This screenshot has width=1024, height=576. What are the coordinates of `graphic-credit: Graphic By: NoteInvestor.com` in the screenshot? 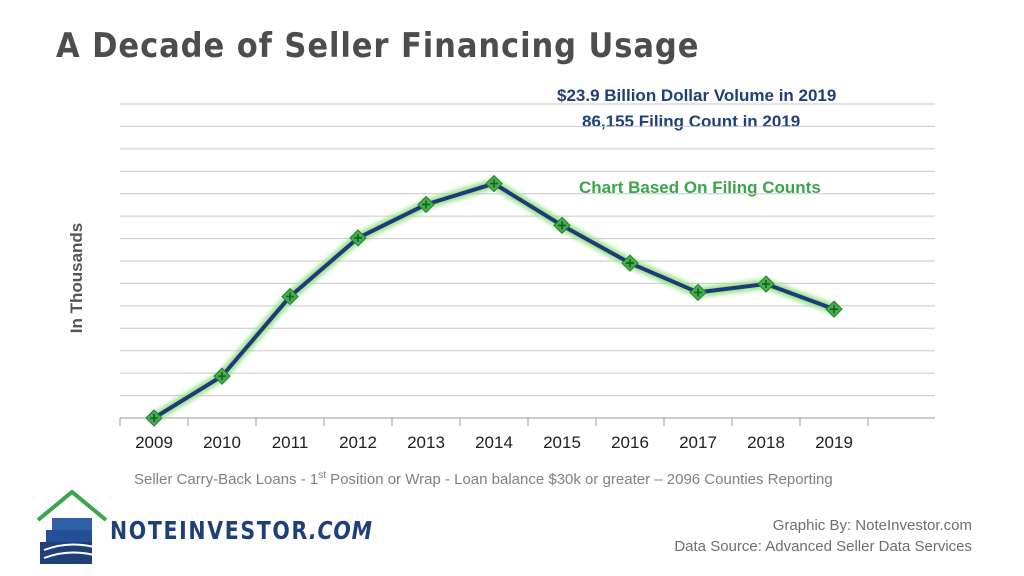 It's located at (872, 525).